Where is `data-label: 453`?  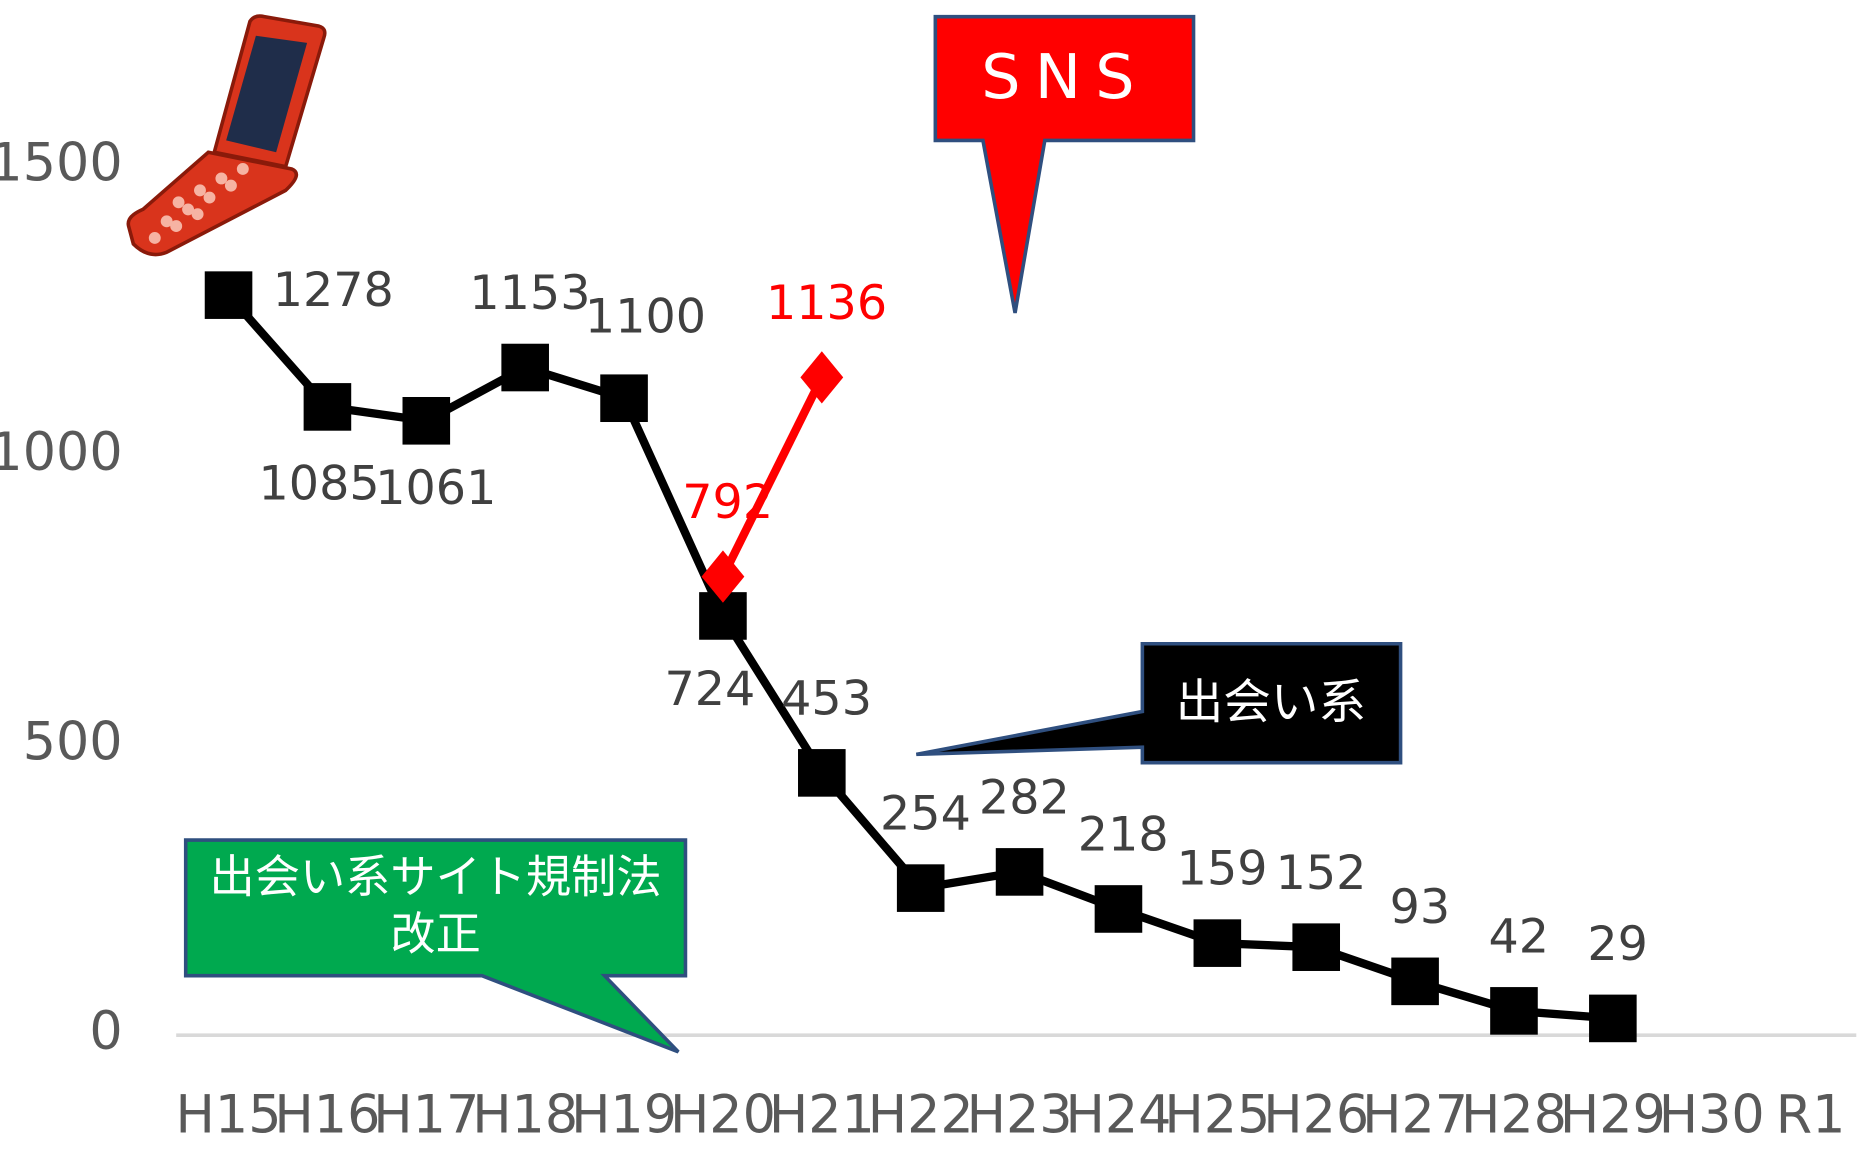 data-label: 453 is located at coordinates (826, 698).